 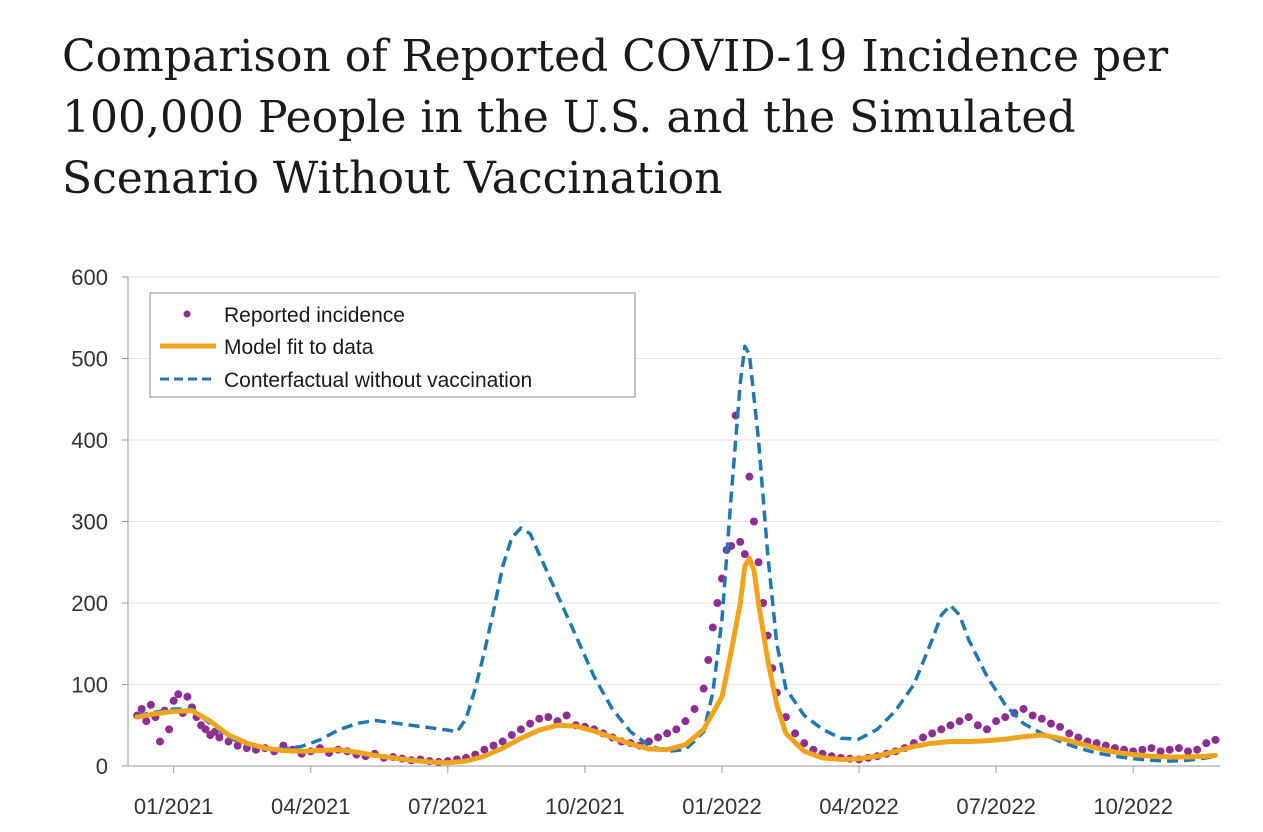 What do you see at coordinates (448, 806) in the screenshot?
I see `x-tick-label: 07/2021` at bounding box center [448, 806].